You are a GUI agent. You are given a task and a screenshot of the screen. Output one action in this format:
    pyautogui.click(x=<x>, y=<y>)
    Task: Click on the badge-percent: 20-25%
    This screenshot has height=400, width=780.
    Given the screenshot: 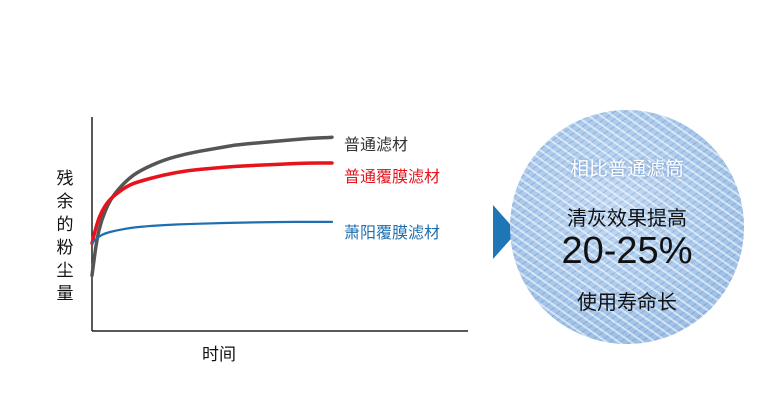 What is the action you would take?
    pyautogui.click(x=627, y=251)
    